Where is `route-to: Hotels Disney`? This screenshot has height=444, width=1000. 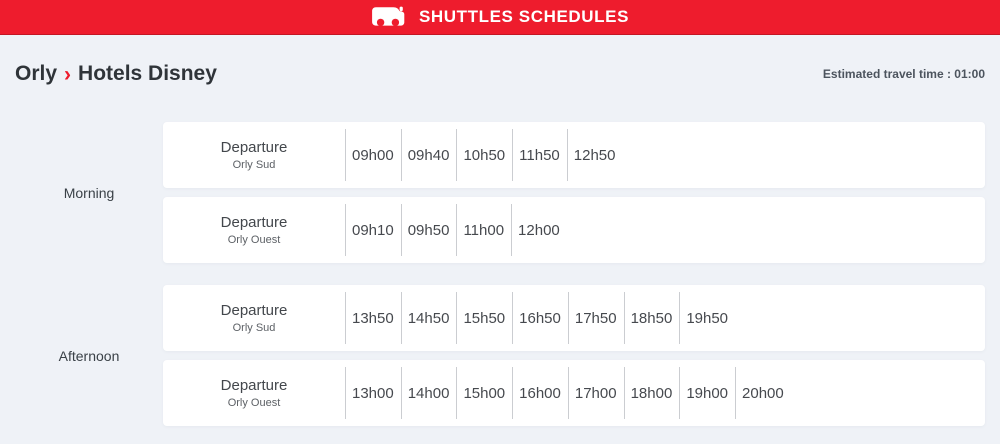
route-to: Hotels Disney is located at coordinates (147, 73).